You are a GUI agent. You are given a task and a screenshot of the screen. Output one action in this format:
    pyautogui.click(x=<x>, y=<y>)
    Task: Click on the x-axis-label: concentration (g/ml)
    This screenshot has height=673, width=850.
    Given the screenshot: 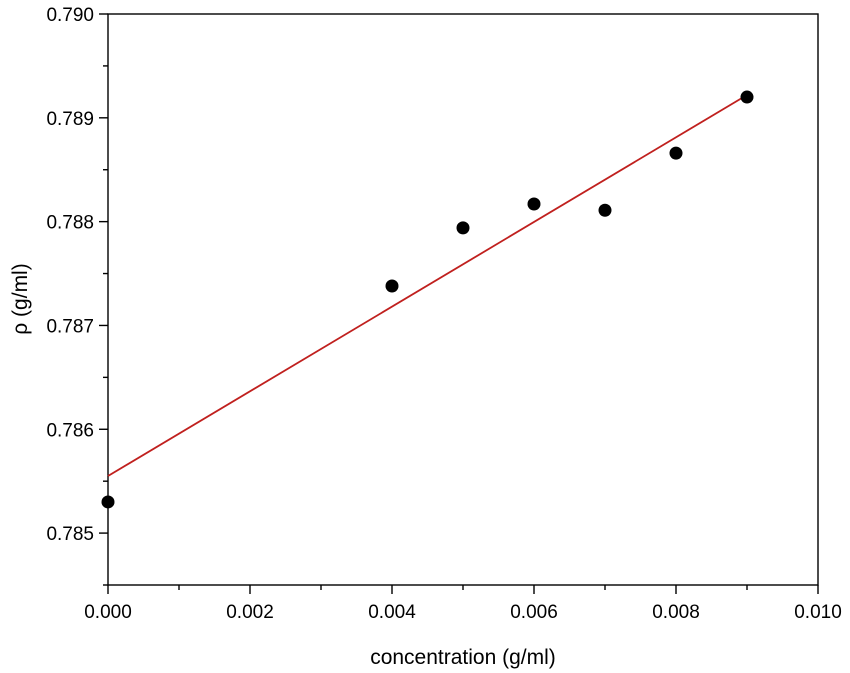 What is the action you would take?
    pyautogui.click(x=463, y=657)
    